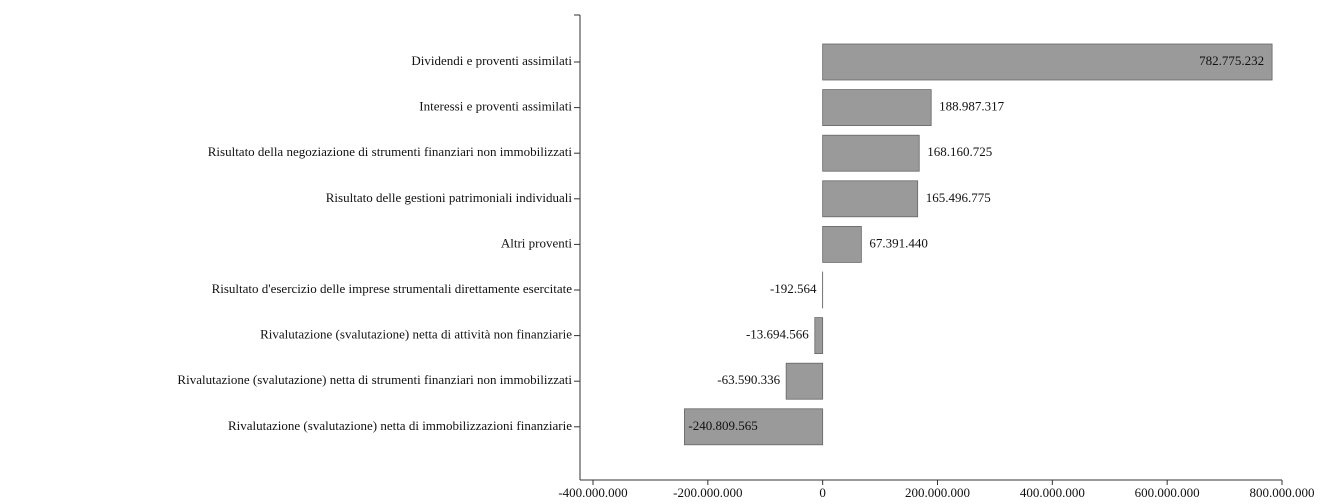  I want to click on y-tick-label: Altri proventi, so click(537, 242).